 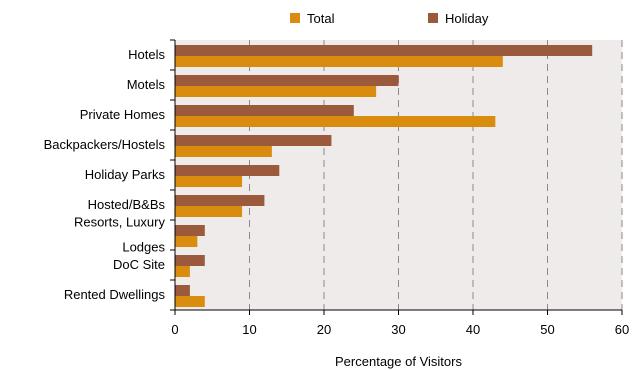 What do you see at coordinates (398, 361) in the screenshot?
I see `x-axis-title: Percentage of Visitors` at bounding box center [398, 361].